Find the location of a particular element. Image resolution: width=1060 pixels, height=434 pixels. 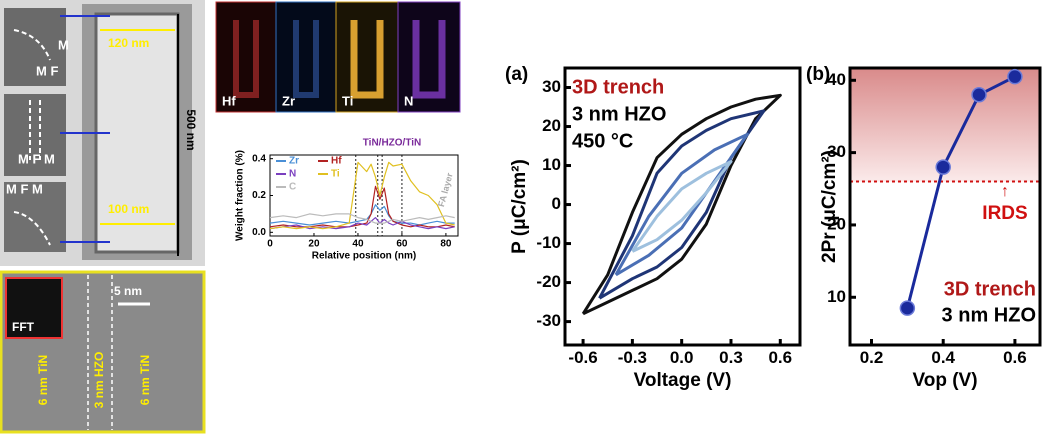

eds-label: Ti is located at coordinates (347, 100).